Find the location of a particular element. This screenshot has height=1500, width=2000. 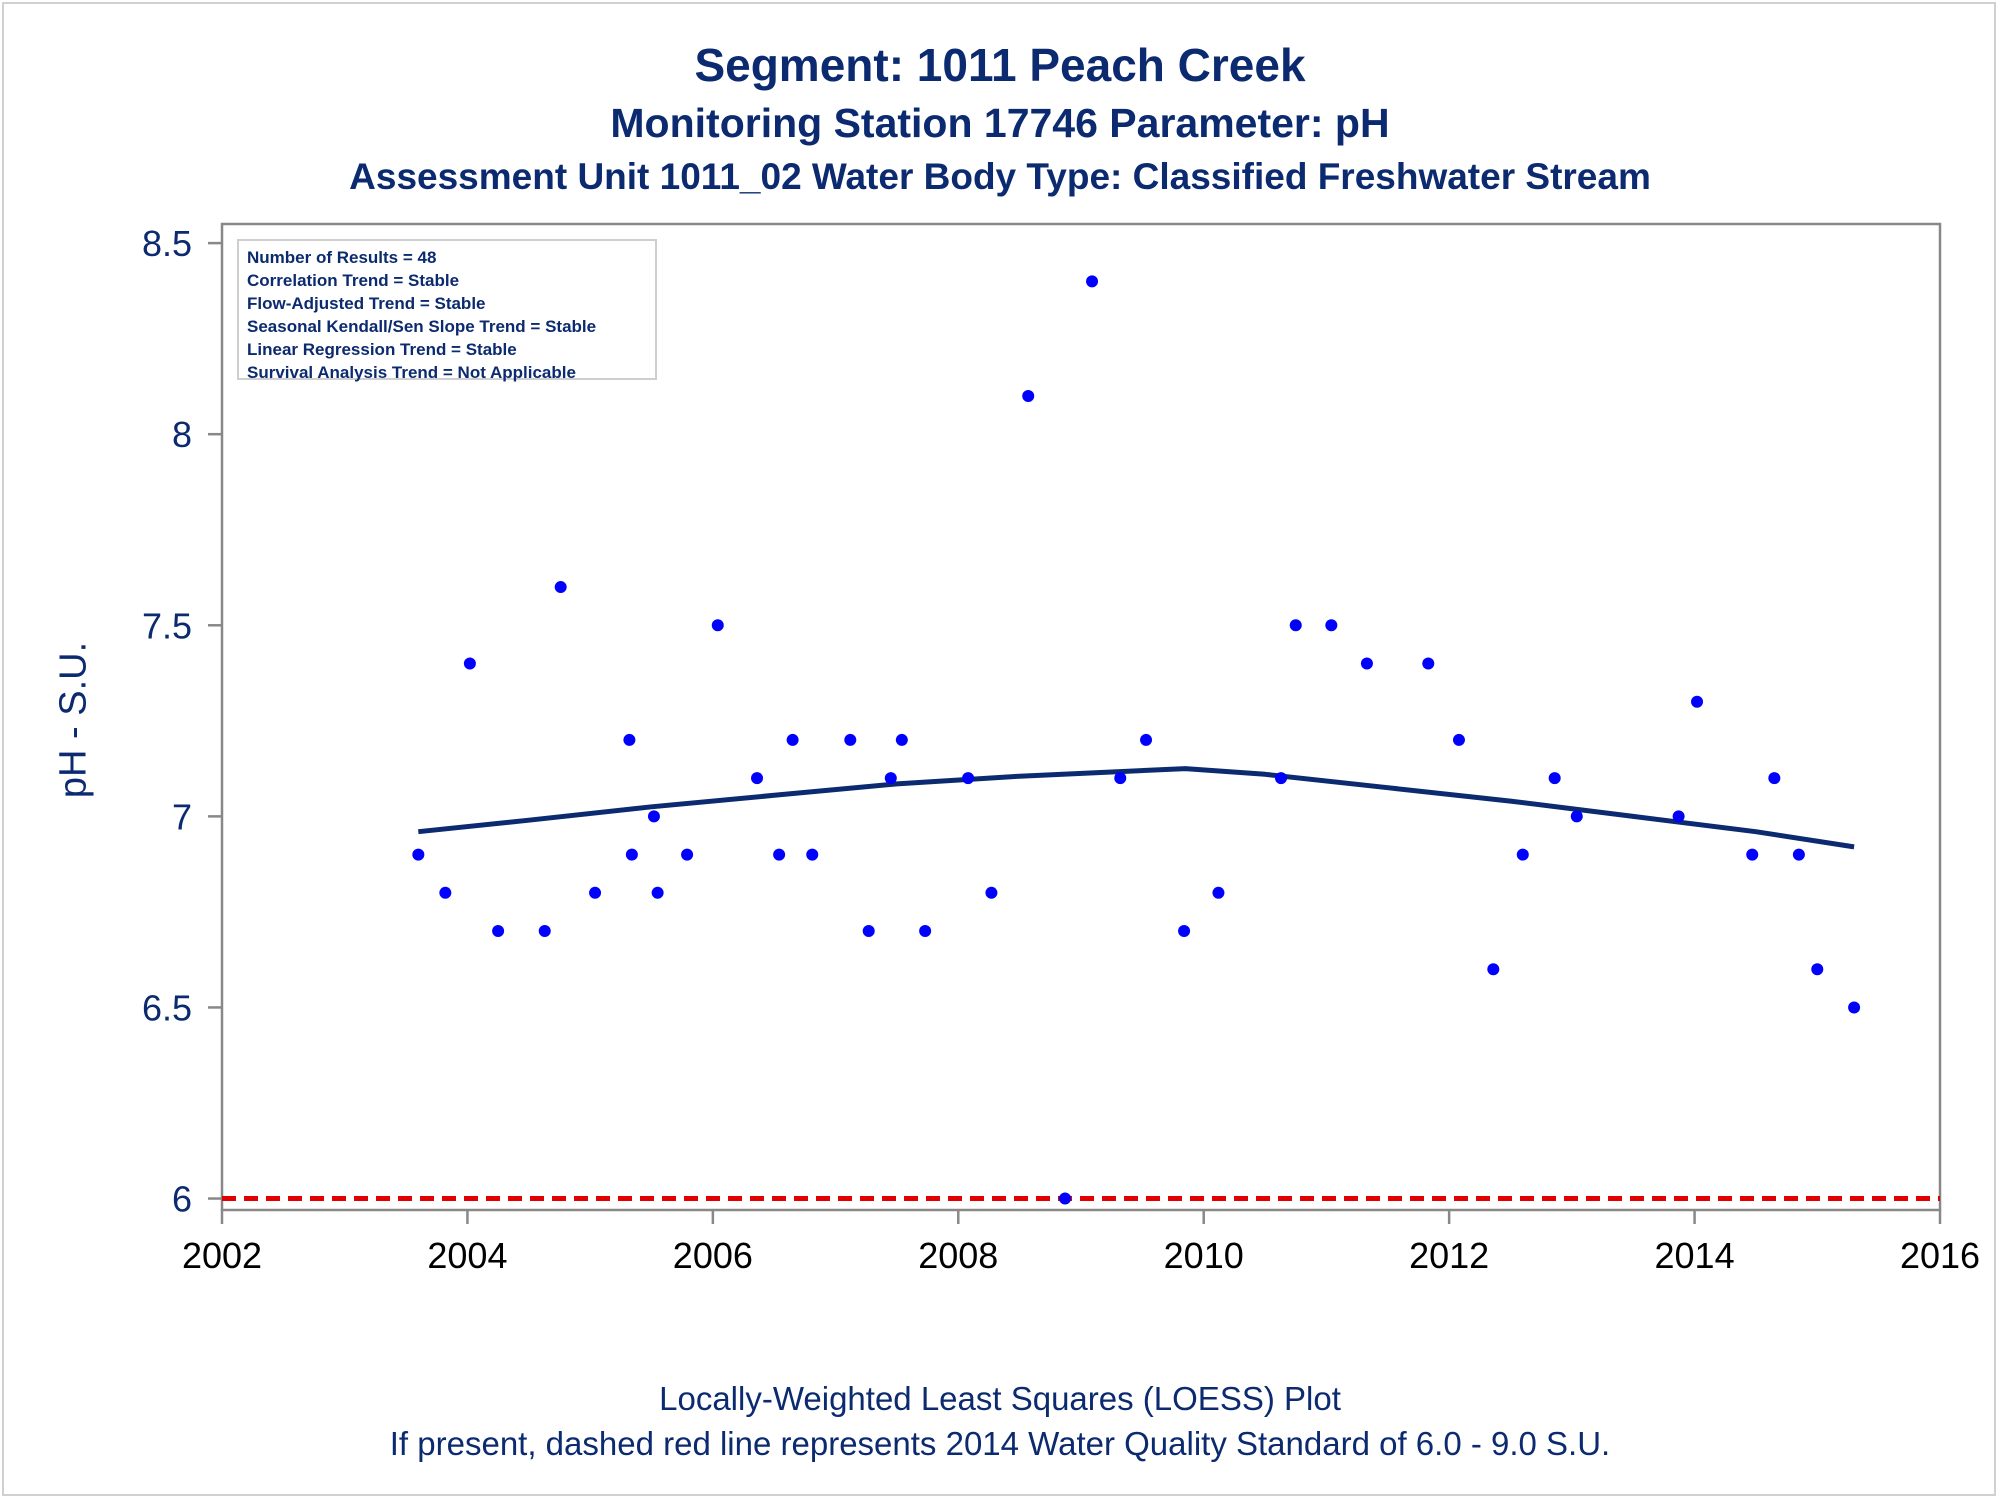

x-tick-label: 2008 is located at coordinates (958, 1255).